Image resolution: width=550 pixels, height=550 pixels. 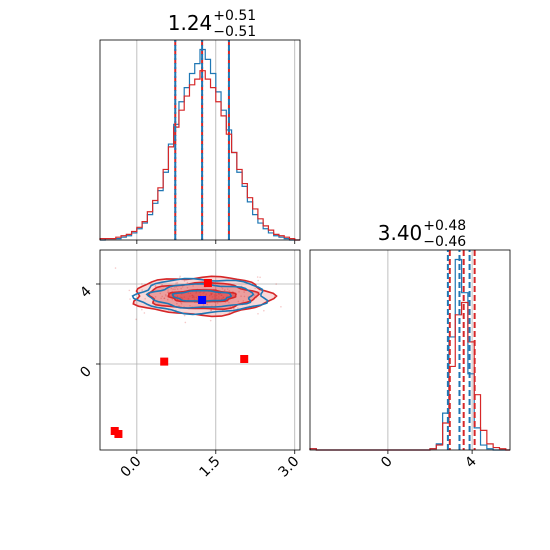 I want to click on histogram-red, so click(x=199, y=155).